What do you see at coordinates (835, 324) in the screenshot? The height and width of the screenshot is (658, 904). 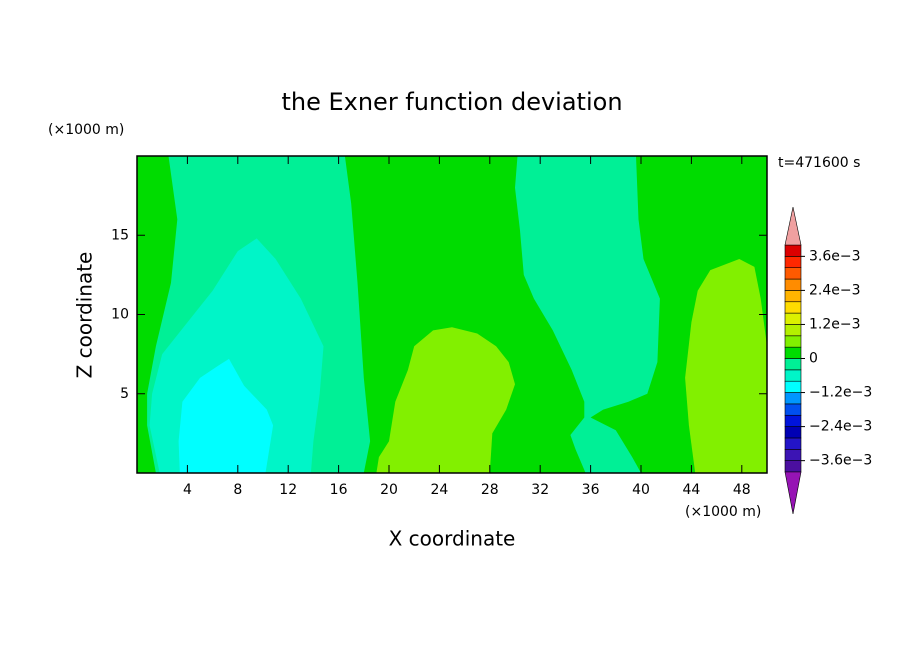 I see `colorbar-tick-label: 1.2e−3` at bounding box center [835, 324].